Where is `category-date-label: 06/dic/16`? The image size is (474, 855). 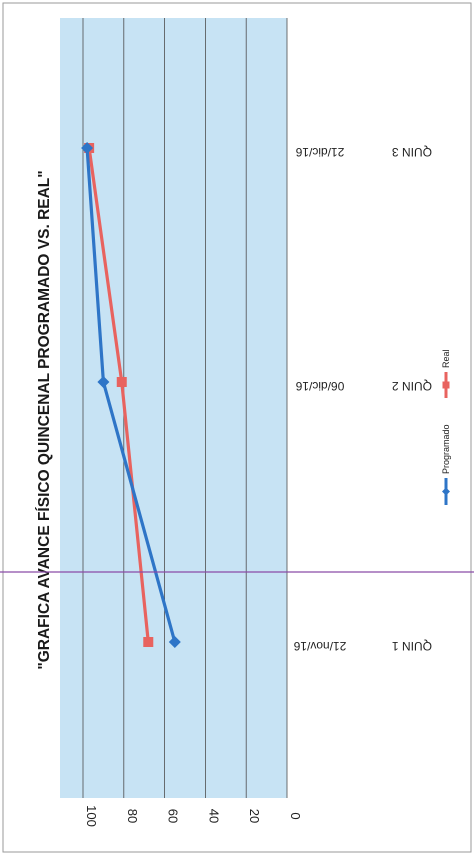
category-date-label: 06/dic/16 is located at coordinates (319, 386).